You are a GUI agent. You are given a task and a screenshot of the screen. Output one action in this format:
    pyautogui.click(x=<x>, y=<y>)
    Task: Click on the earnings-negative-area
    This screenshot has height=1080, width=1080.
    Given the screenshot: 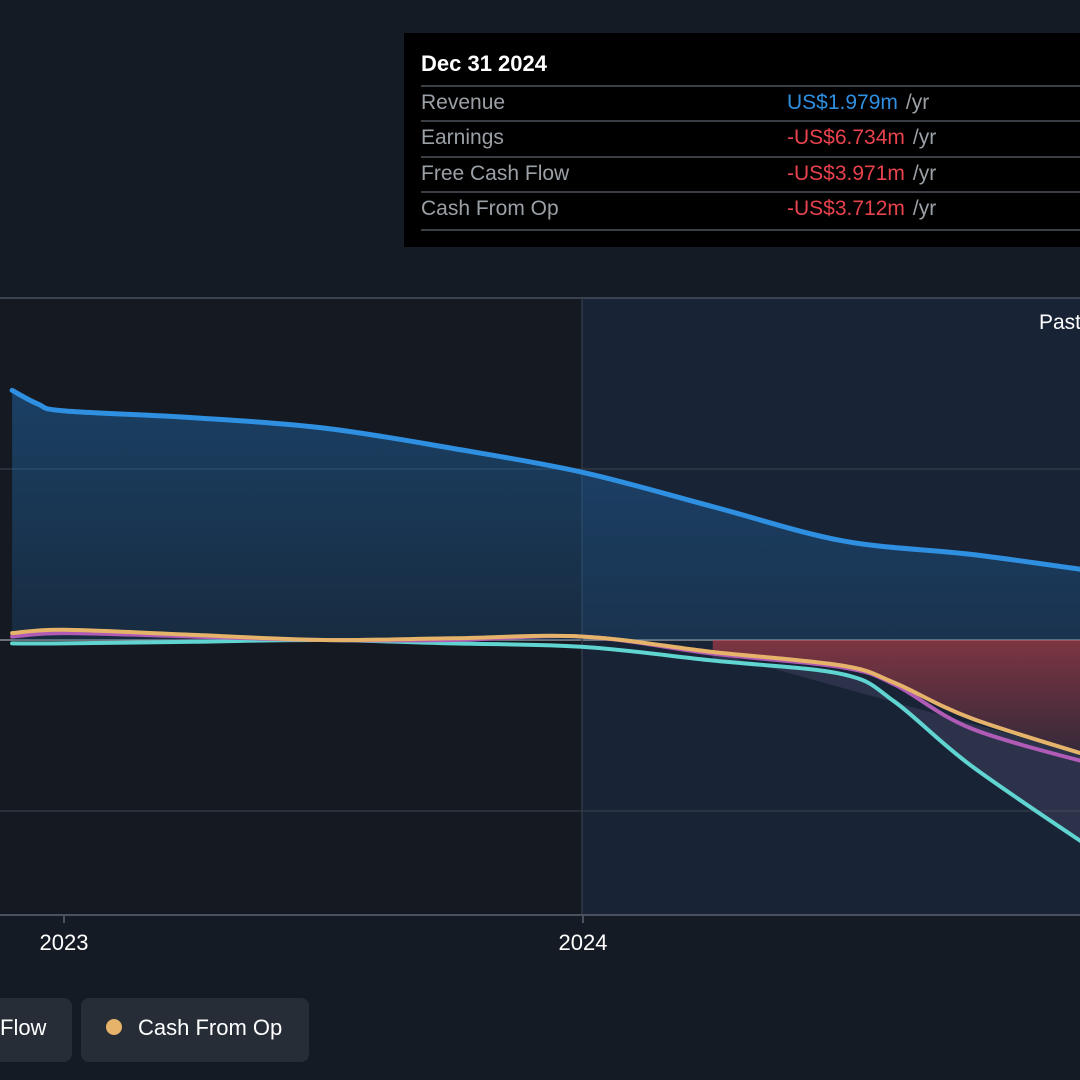 What is the action you would take?
    pyautogui.click(x=896, y=696)
    